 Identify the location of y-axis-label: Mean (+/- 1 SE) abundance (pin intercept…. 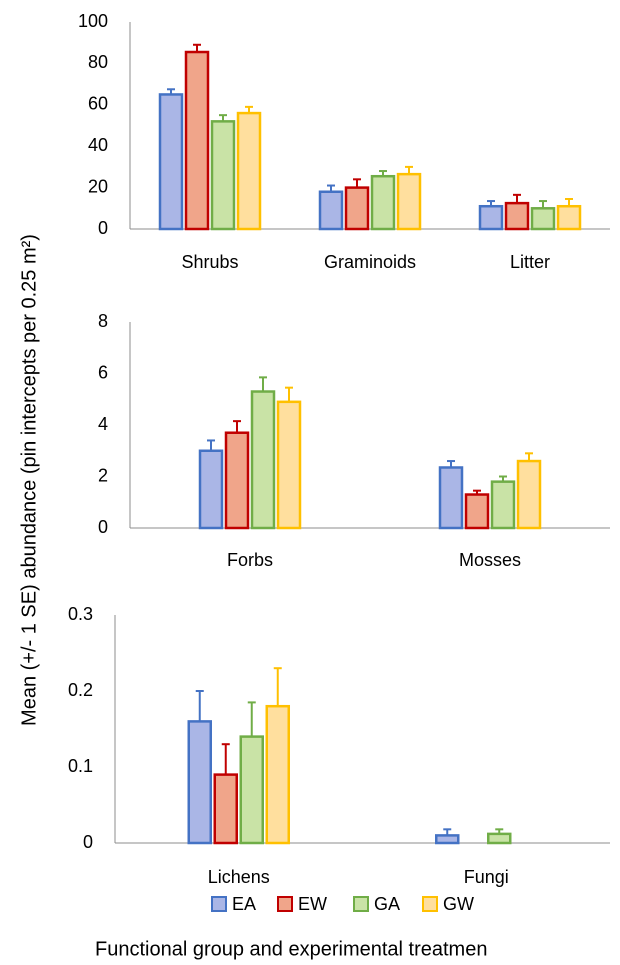
(29, 480).